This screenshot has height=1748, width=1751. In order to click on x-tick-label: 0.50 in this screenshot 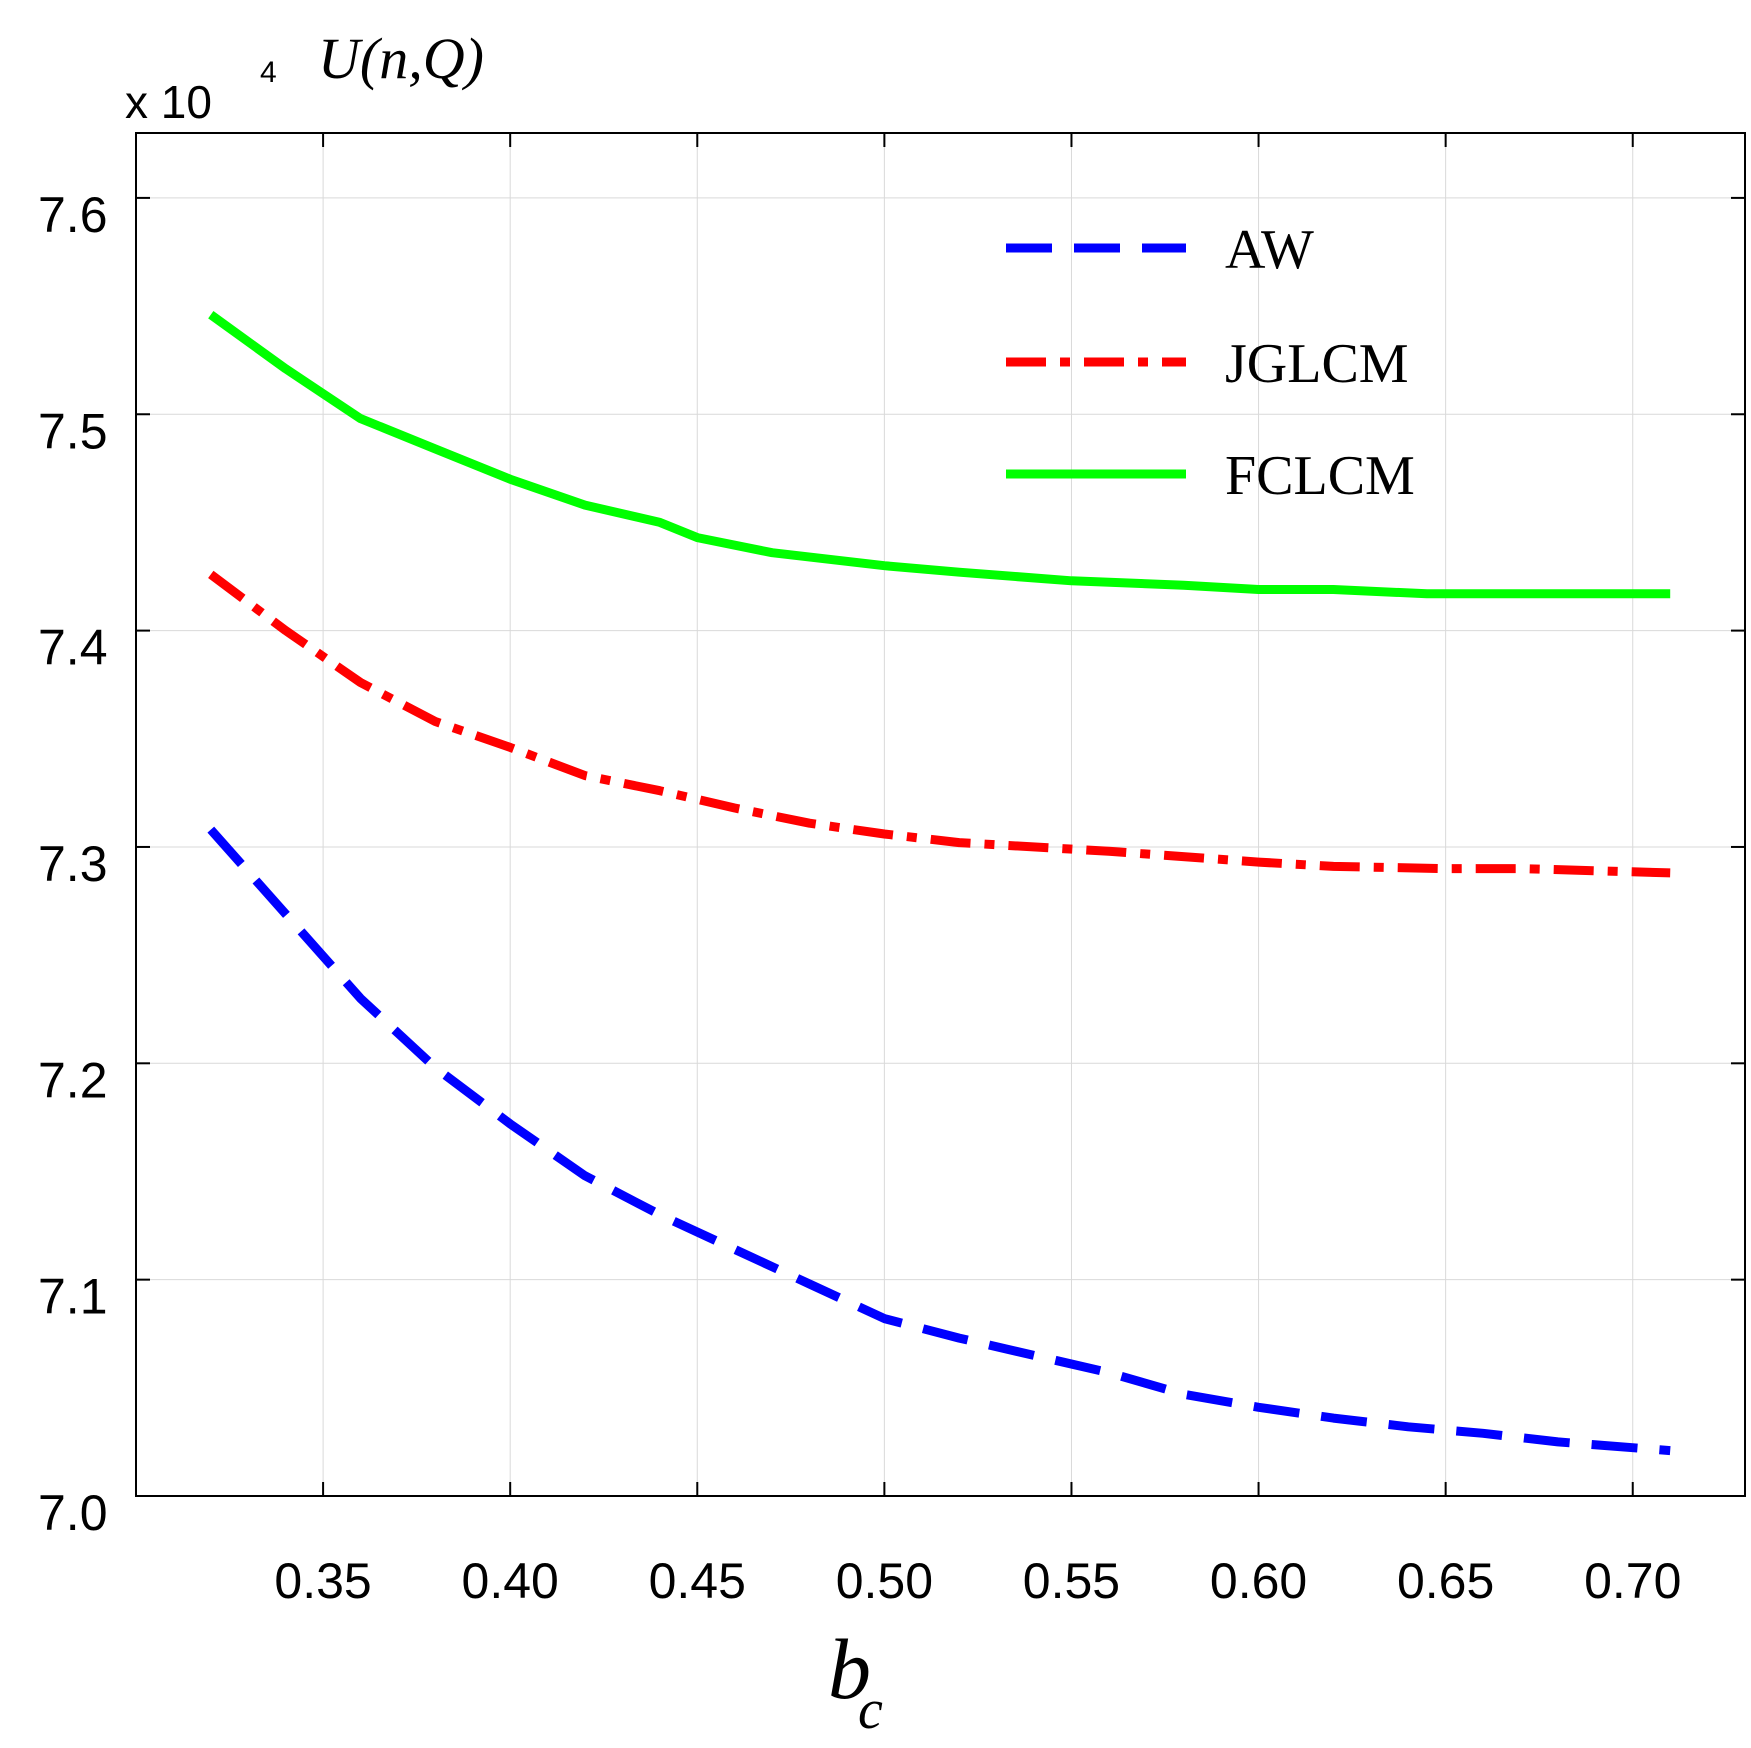, I will do `click(884, 1581)`.